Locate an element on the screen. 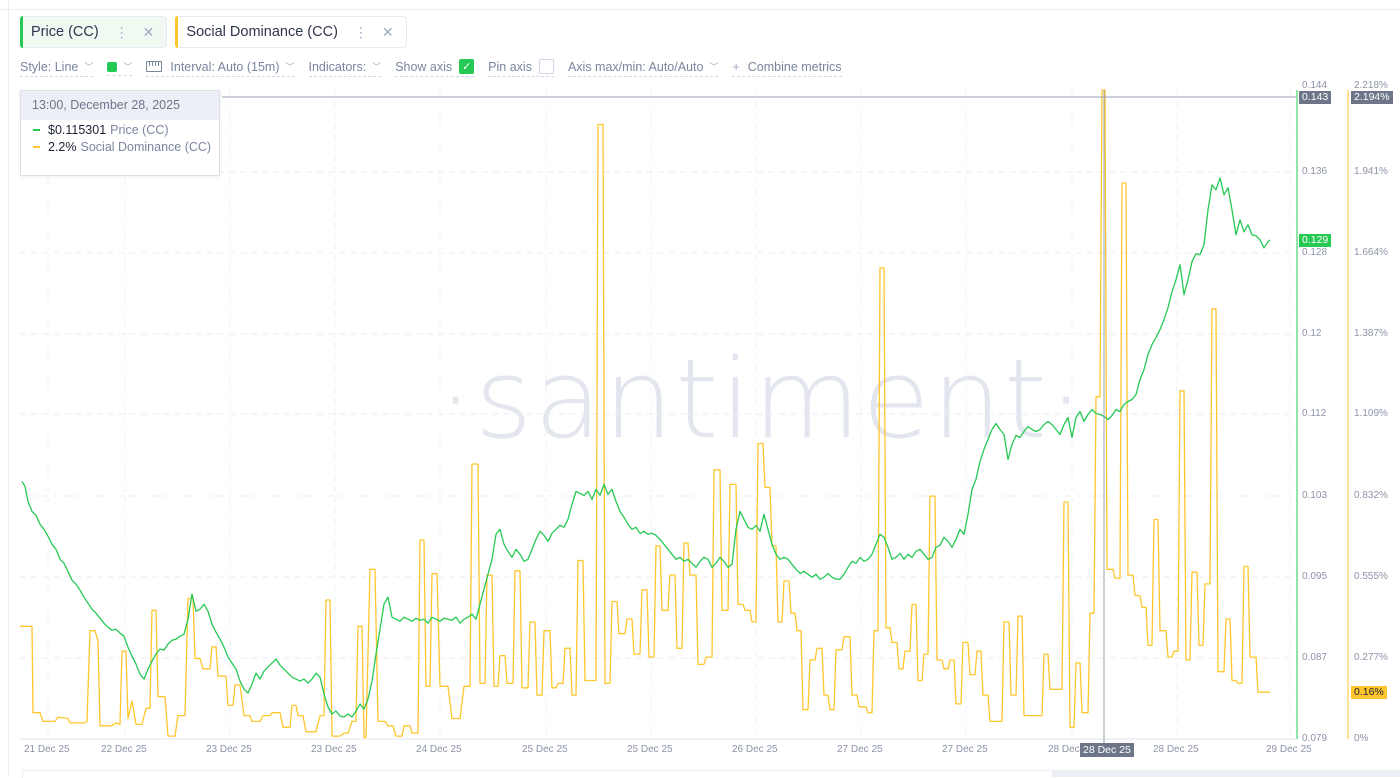  metric-tab-social-dominance: Social Dominance (CC) ⋮ ✕ is located at coordinates (291, 32).